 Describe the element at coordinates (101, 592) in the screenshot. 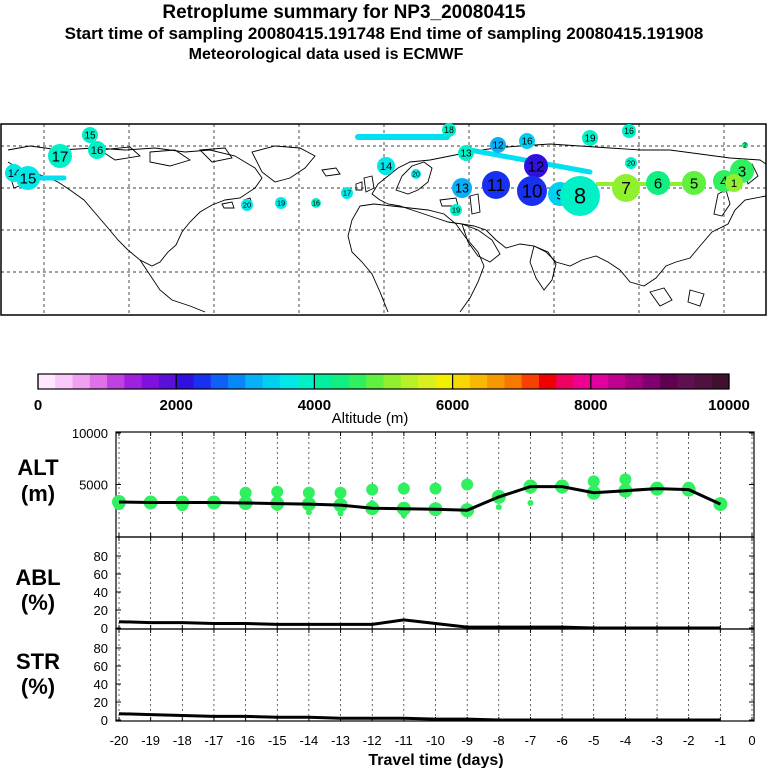

I see `abl-y-tick-label: 40` at that location.